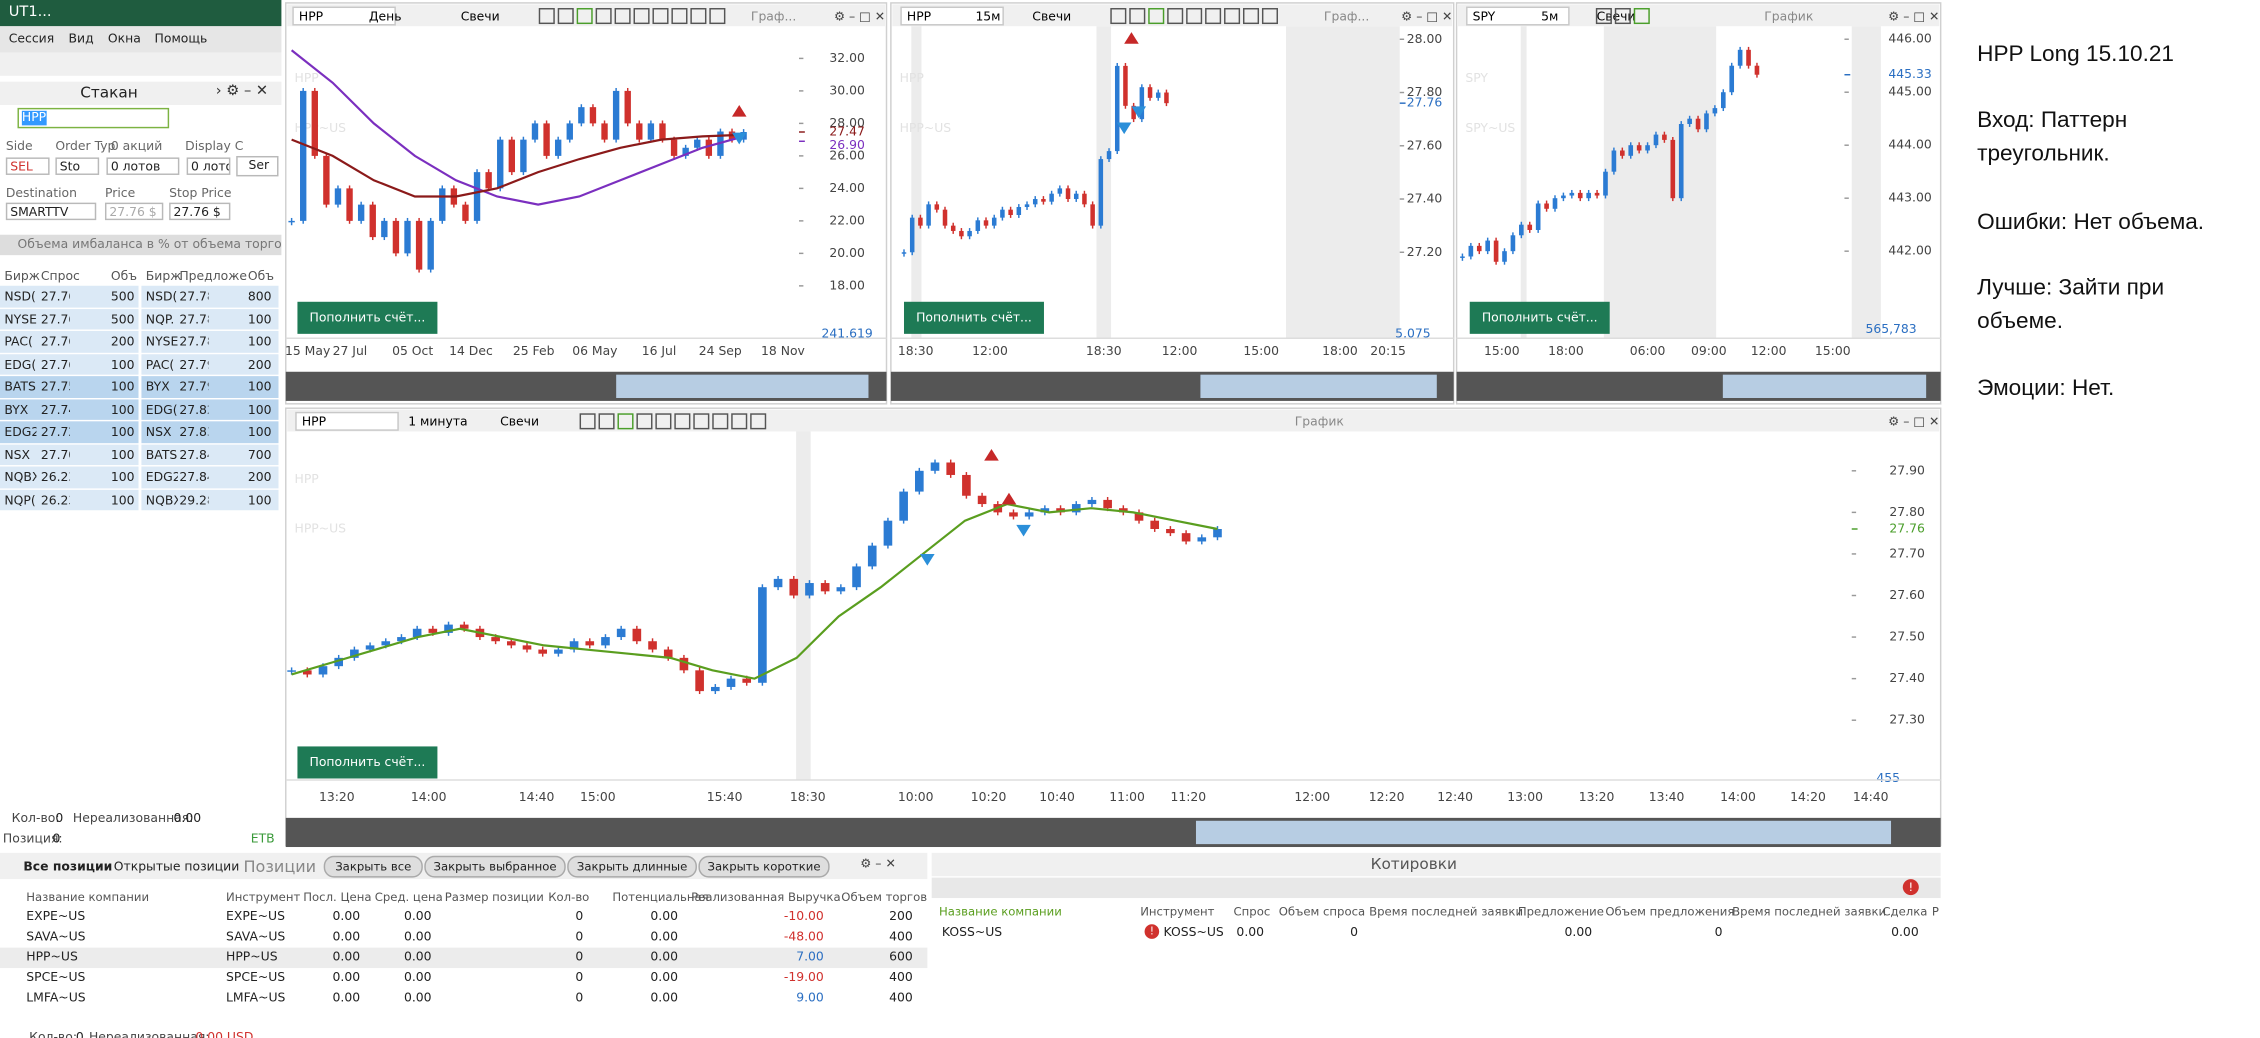  What do you see at coordinates (55, 433) in the screenshot?
I see `book-cell: 27.72` at bounding box center [55, 433].